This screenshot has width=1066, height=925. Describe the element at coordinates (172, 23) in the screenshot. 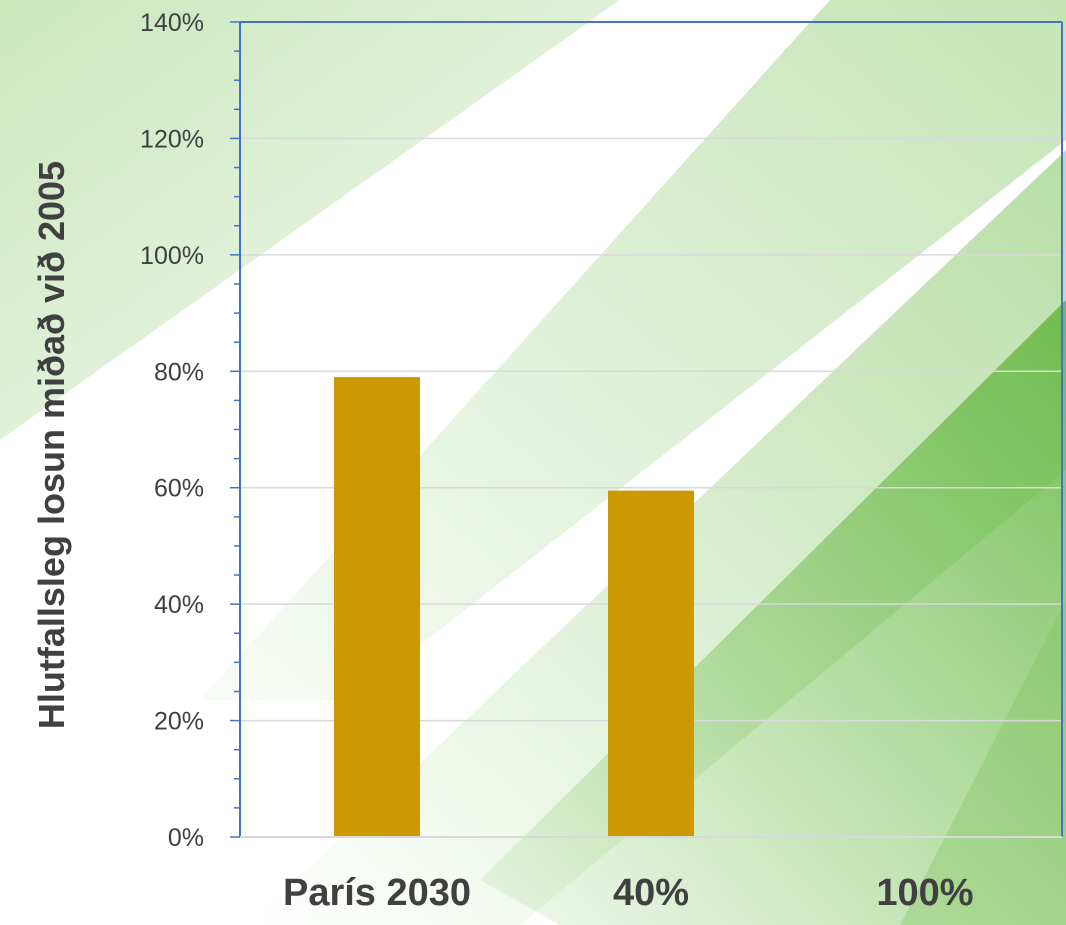

I see `y-tick-label: 140%` at that location.